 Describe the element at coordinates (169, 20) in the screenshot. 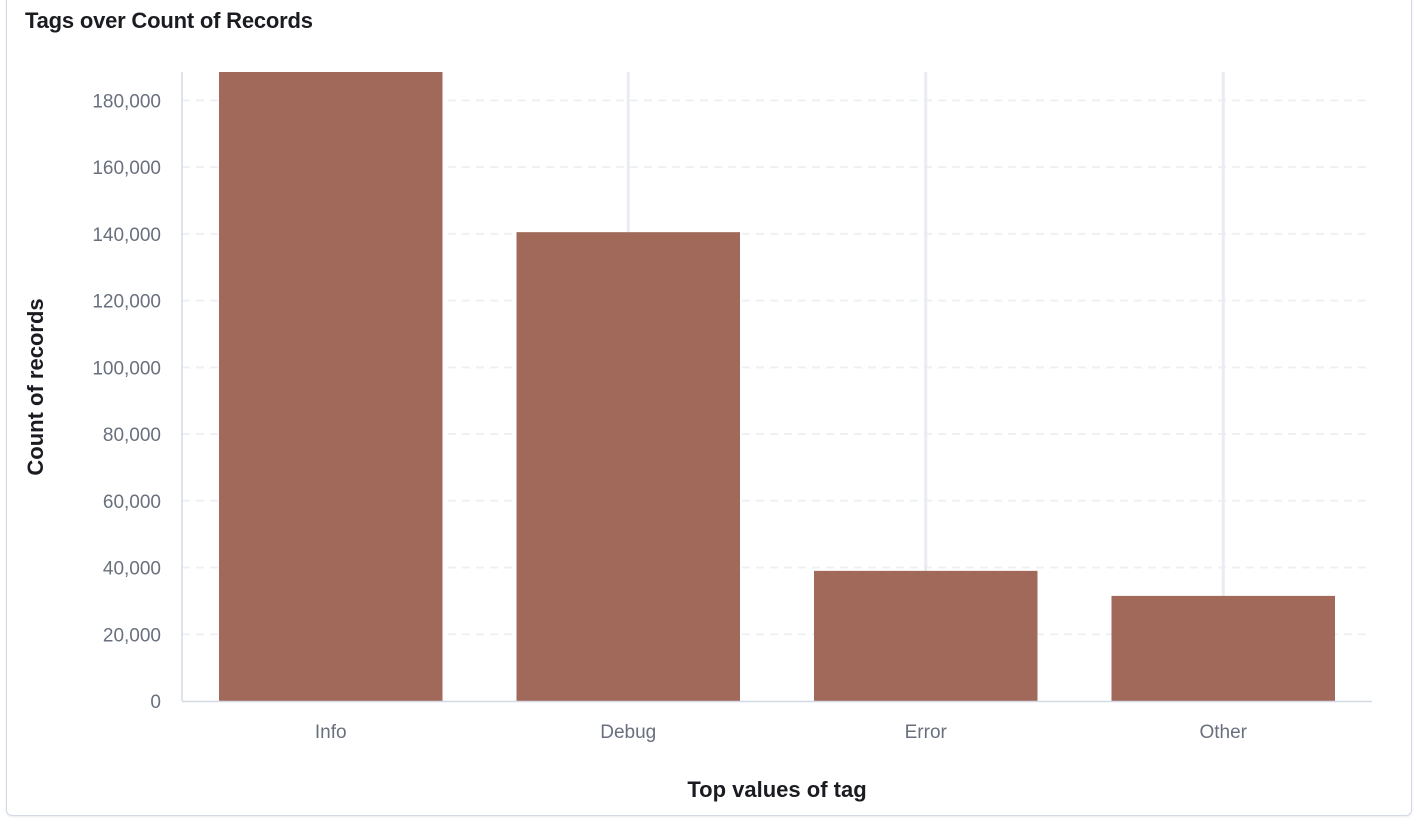

I see `panel-title: Tags over Count of Records` at that location.